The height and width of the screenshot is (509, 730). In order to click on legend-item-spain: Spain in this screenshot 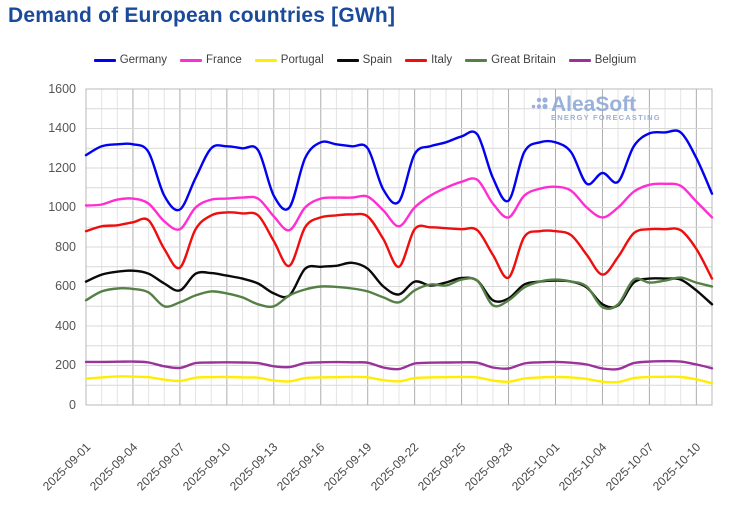, I will do `click(364, 60)`.